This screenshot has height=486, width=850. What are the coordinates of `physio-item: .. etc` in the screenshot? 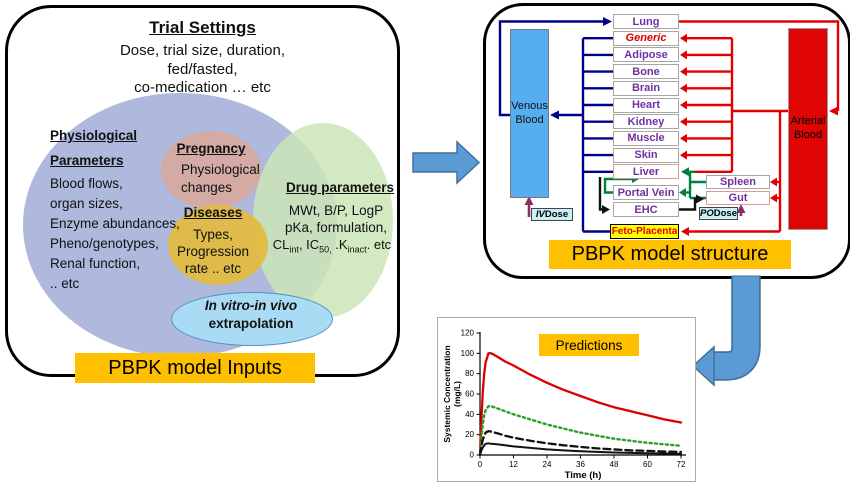 It's located at (65, 283).